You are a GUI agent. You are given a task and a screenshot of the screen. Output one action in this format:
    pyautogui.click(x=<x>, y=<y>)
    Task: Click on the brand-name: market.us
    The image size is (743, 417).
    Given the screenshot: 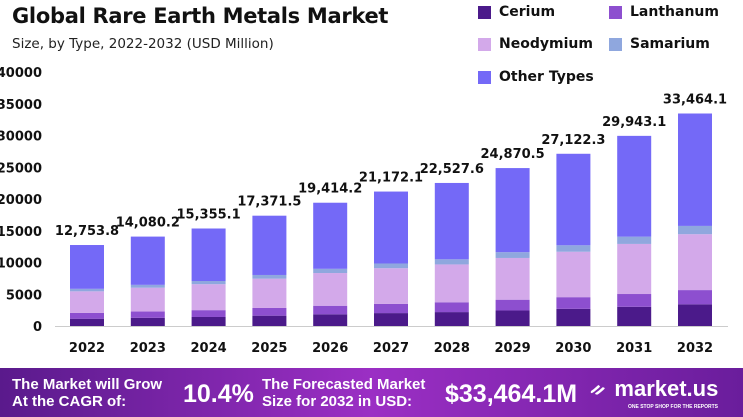 What is the action you would take?
    pyautogui.click(x=666, y=388)
    